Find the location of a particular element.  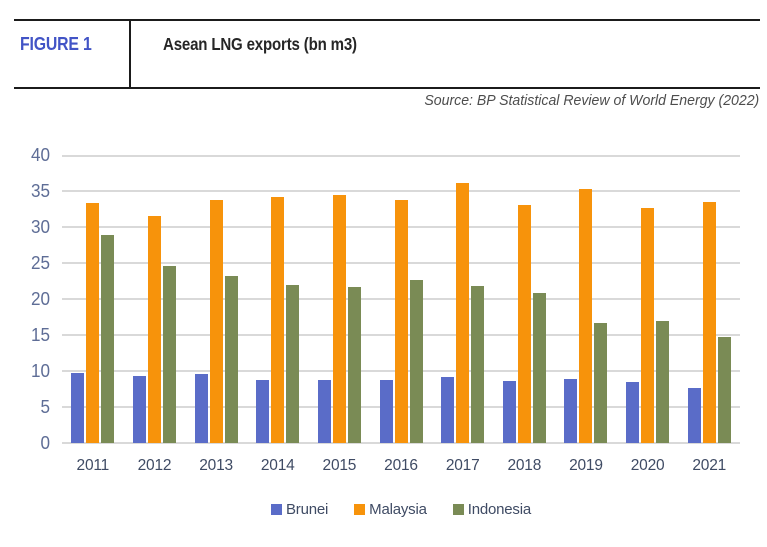

bar-group-2016 is located at coordinates (401, 299).